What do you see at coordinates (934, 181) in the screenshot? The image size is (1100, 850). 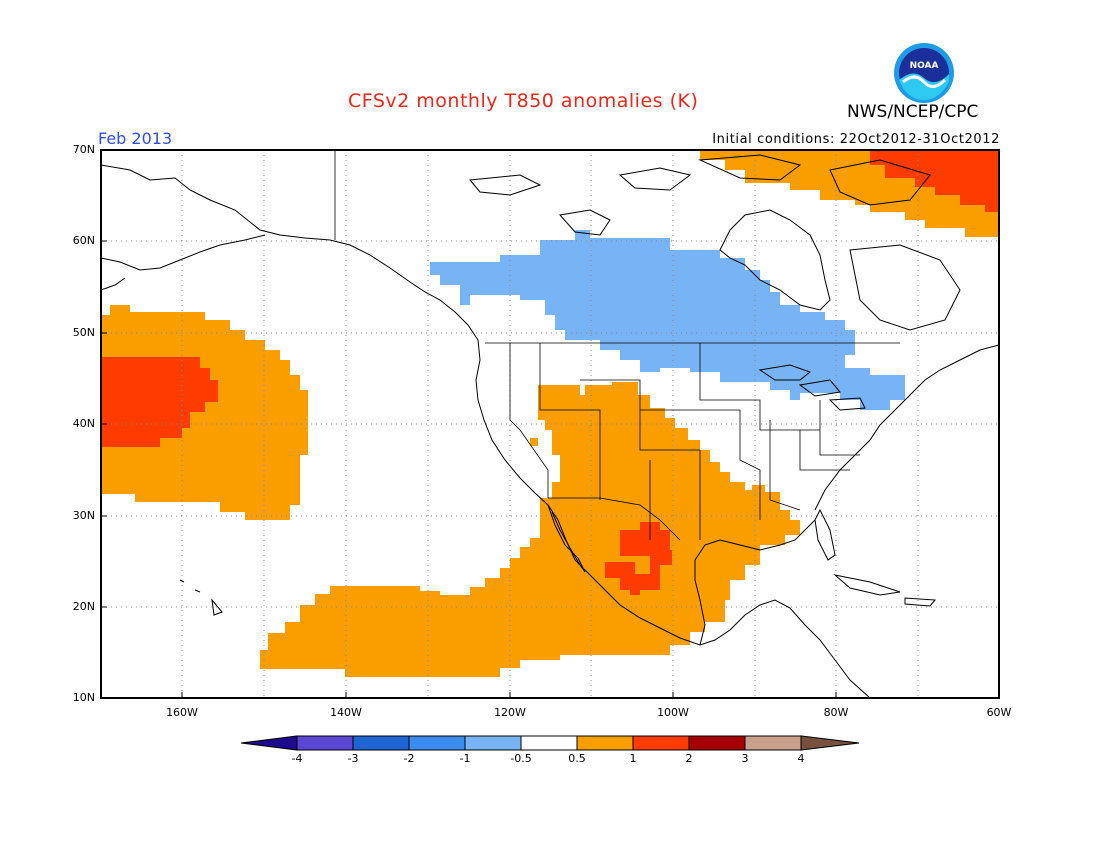 I see `anomaly-region-arctic-hot` at bounding box center [934, 181].